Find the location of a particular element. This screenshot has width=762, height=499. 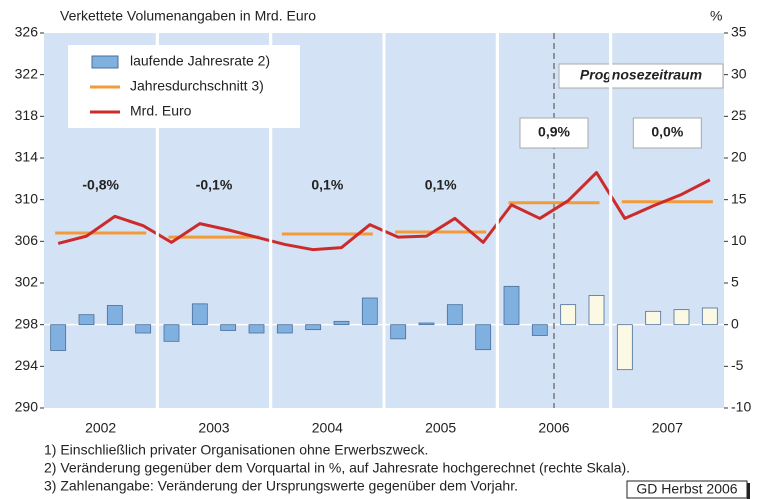

y-tick-label: 302 is located at coordinates (27, 282).